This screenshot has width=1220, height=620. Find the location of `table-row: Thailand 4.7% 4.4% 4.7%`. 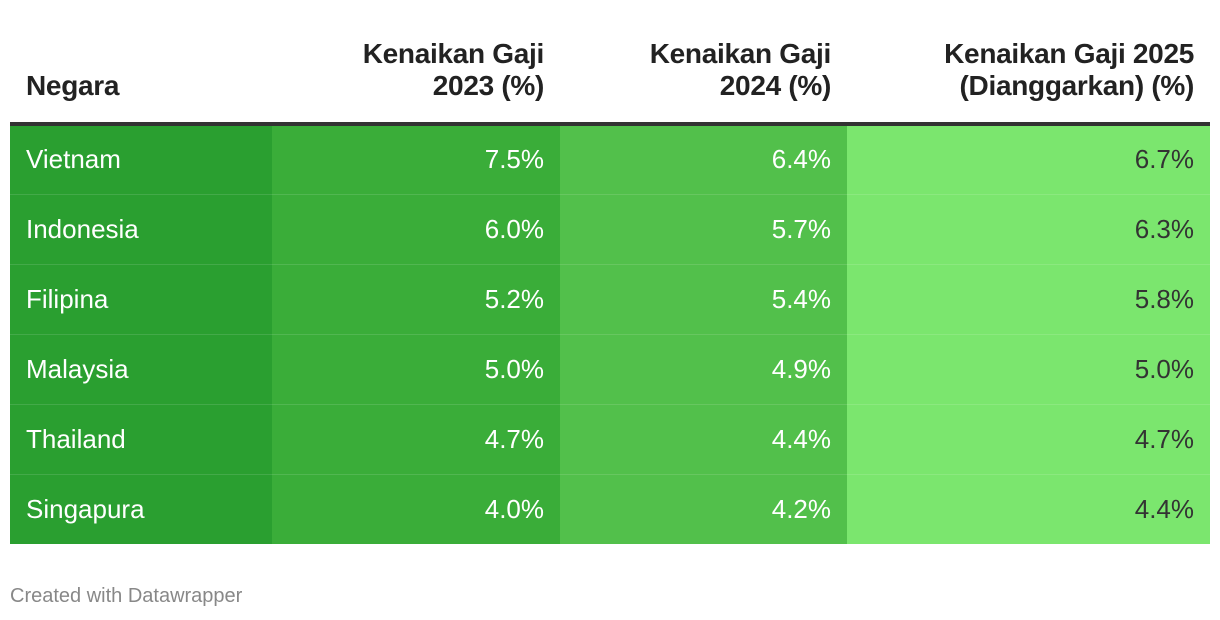

table-row: Thailand 4.7% 4.4% 4.7% is located at coordinates (610, 439).